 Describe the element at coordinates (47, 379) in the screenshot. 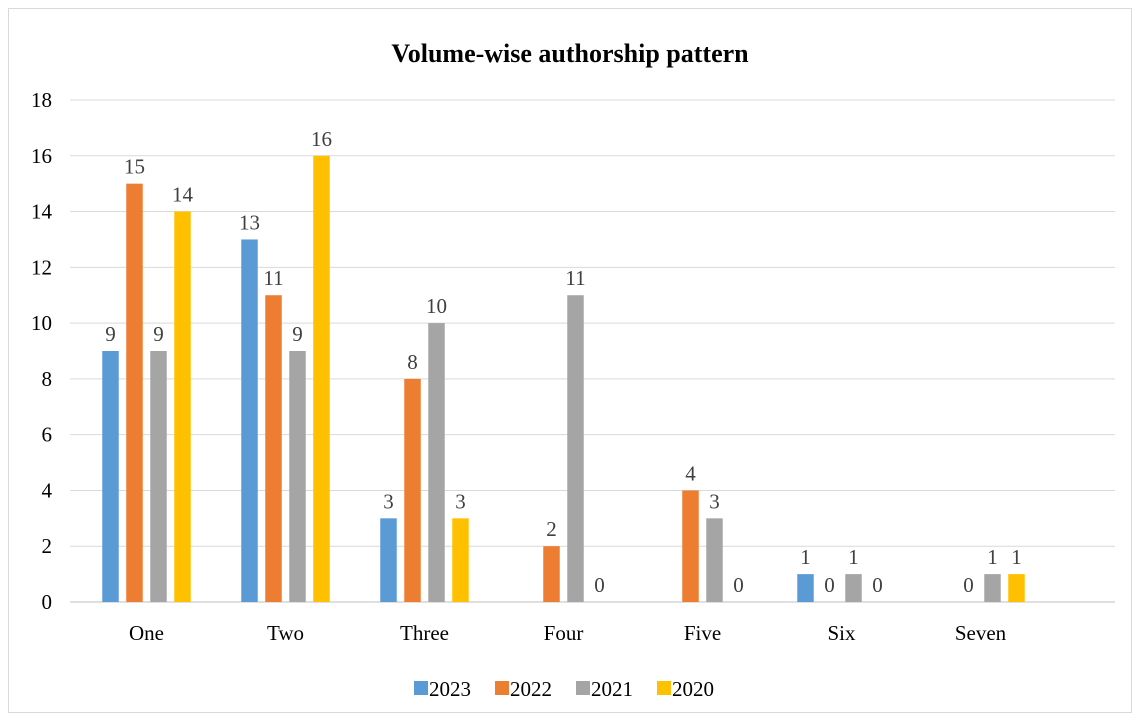

I see `y-tick-label: 8` at that location.